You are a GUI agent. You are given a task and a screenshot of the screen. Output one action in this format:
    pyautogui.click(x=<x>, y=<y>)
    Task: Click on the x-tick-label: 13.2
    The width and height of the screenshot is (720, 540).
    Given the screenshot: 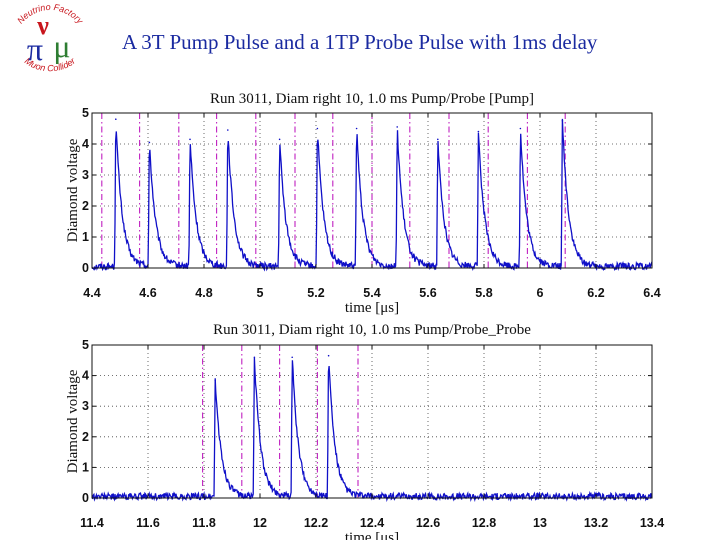 What is the action you would take?
    pyautogui.click(x=596, y=523)
    